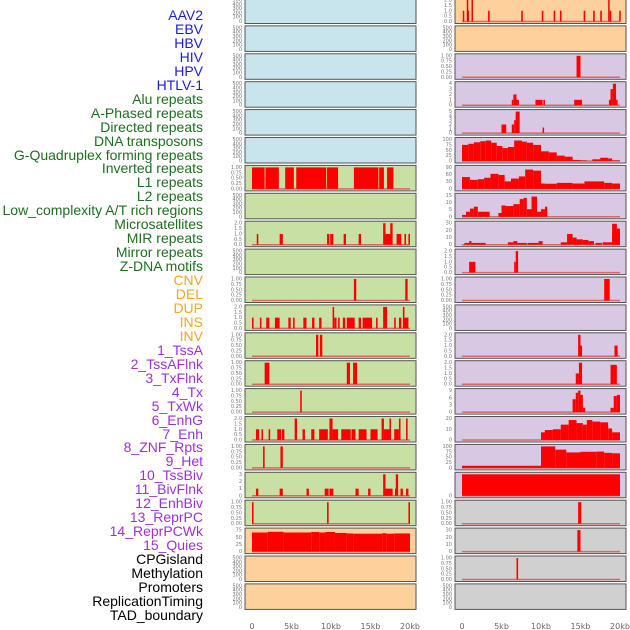 The image size is (630, 630). Describe the element at coordinates (449, 238) in the screenshot. I see `y-tick-label: 10` at that location.